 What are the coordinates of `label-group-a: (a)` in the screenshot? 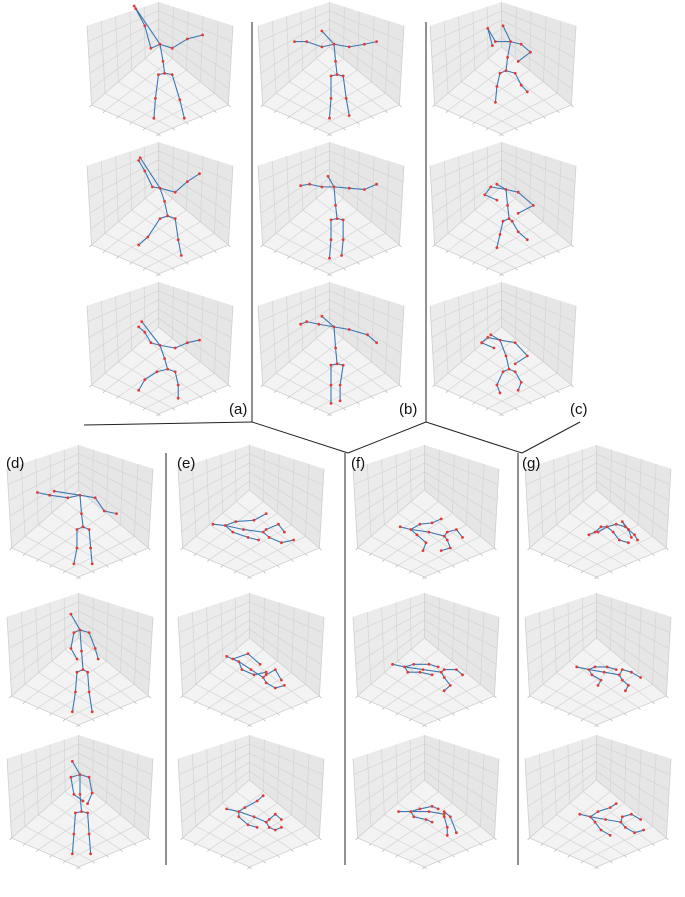 It's located at (238, 409).